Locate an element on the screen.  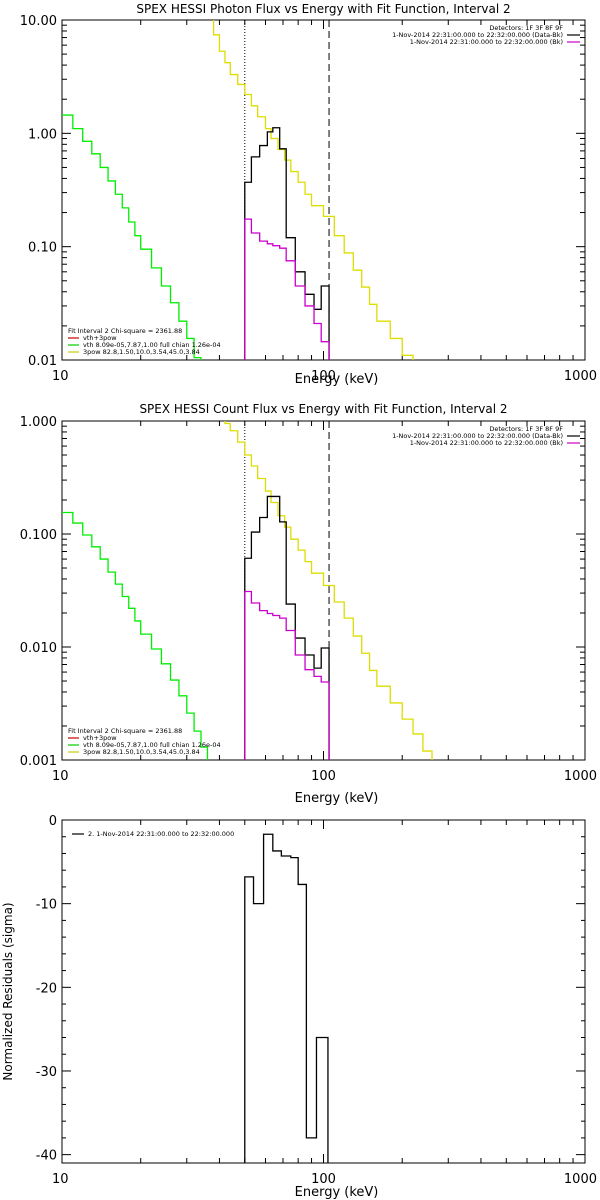
y-axis-label: Normalized Residuals (sigma) is located at coordinates (8, 991).